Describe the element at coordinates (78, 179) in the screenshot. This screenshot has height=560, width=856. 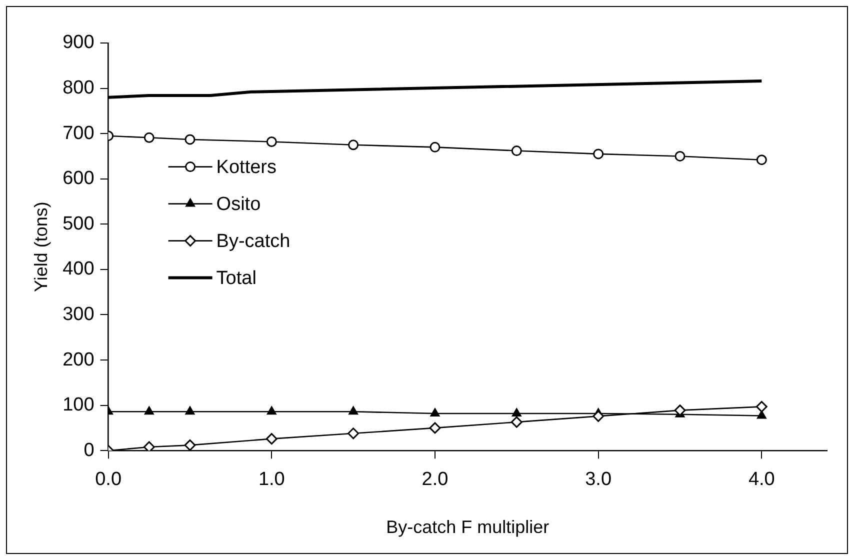
I see `y-tick-label: 600` at that location.